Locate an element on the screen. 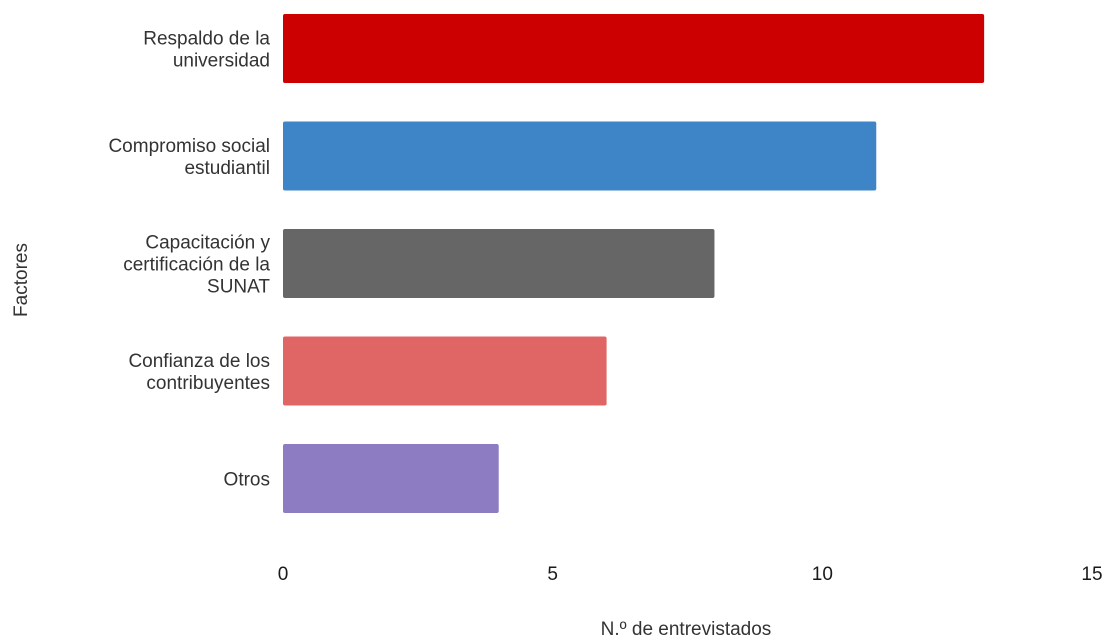 The height and width of the screenshot is (641, 1109). category-label-line: estudiantil is located at coordinates (227, 168).